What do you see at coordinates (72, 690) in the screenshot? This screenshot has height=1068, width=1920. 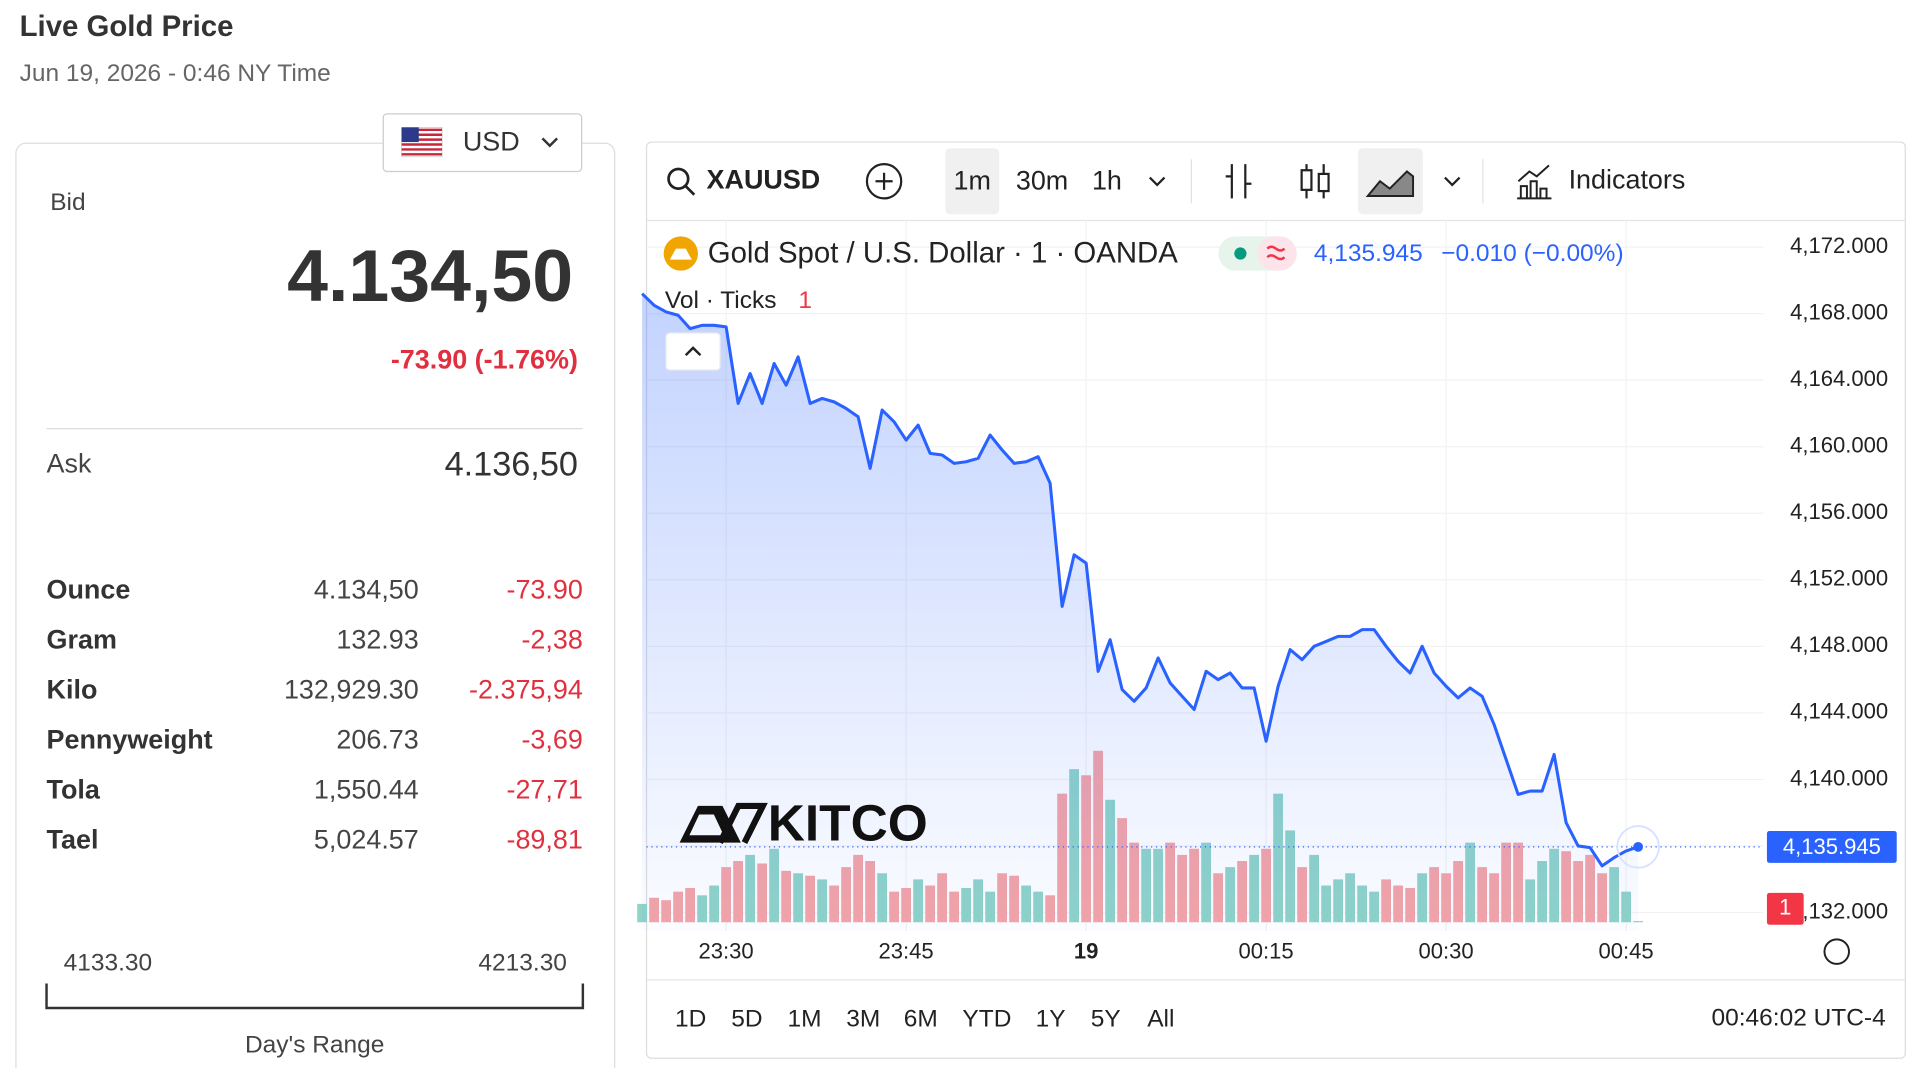 I see `unit-name: Kilo` at bounding box center [72, 690].